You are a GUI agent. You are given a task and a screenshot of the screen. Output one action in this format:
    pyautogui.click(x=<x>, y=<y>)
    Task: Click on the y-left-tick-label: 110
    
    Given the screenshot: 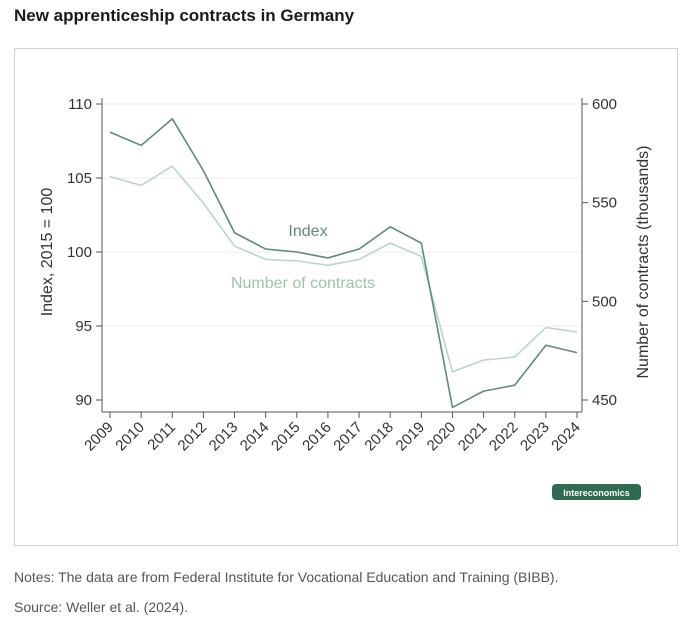 What is the action you would take?
    pyautogui.click(x=80, y=104)
    